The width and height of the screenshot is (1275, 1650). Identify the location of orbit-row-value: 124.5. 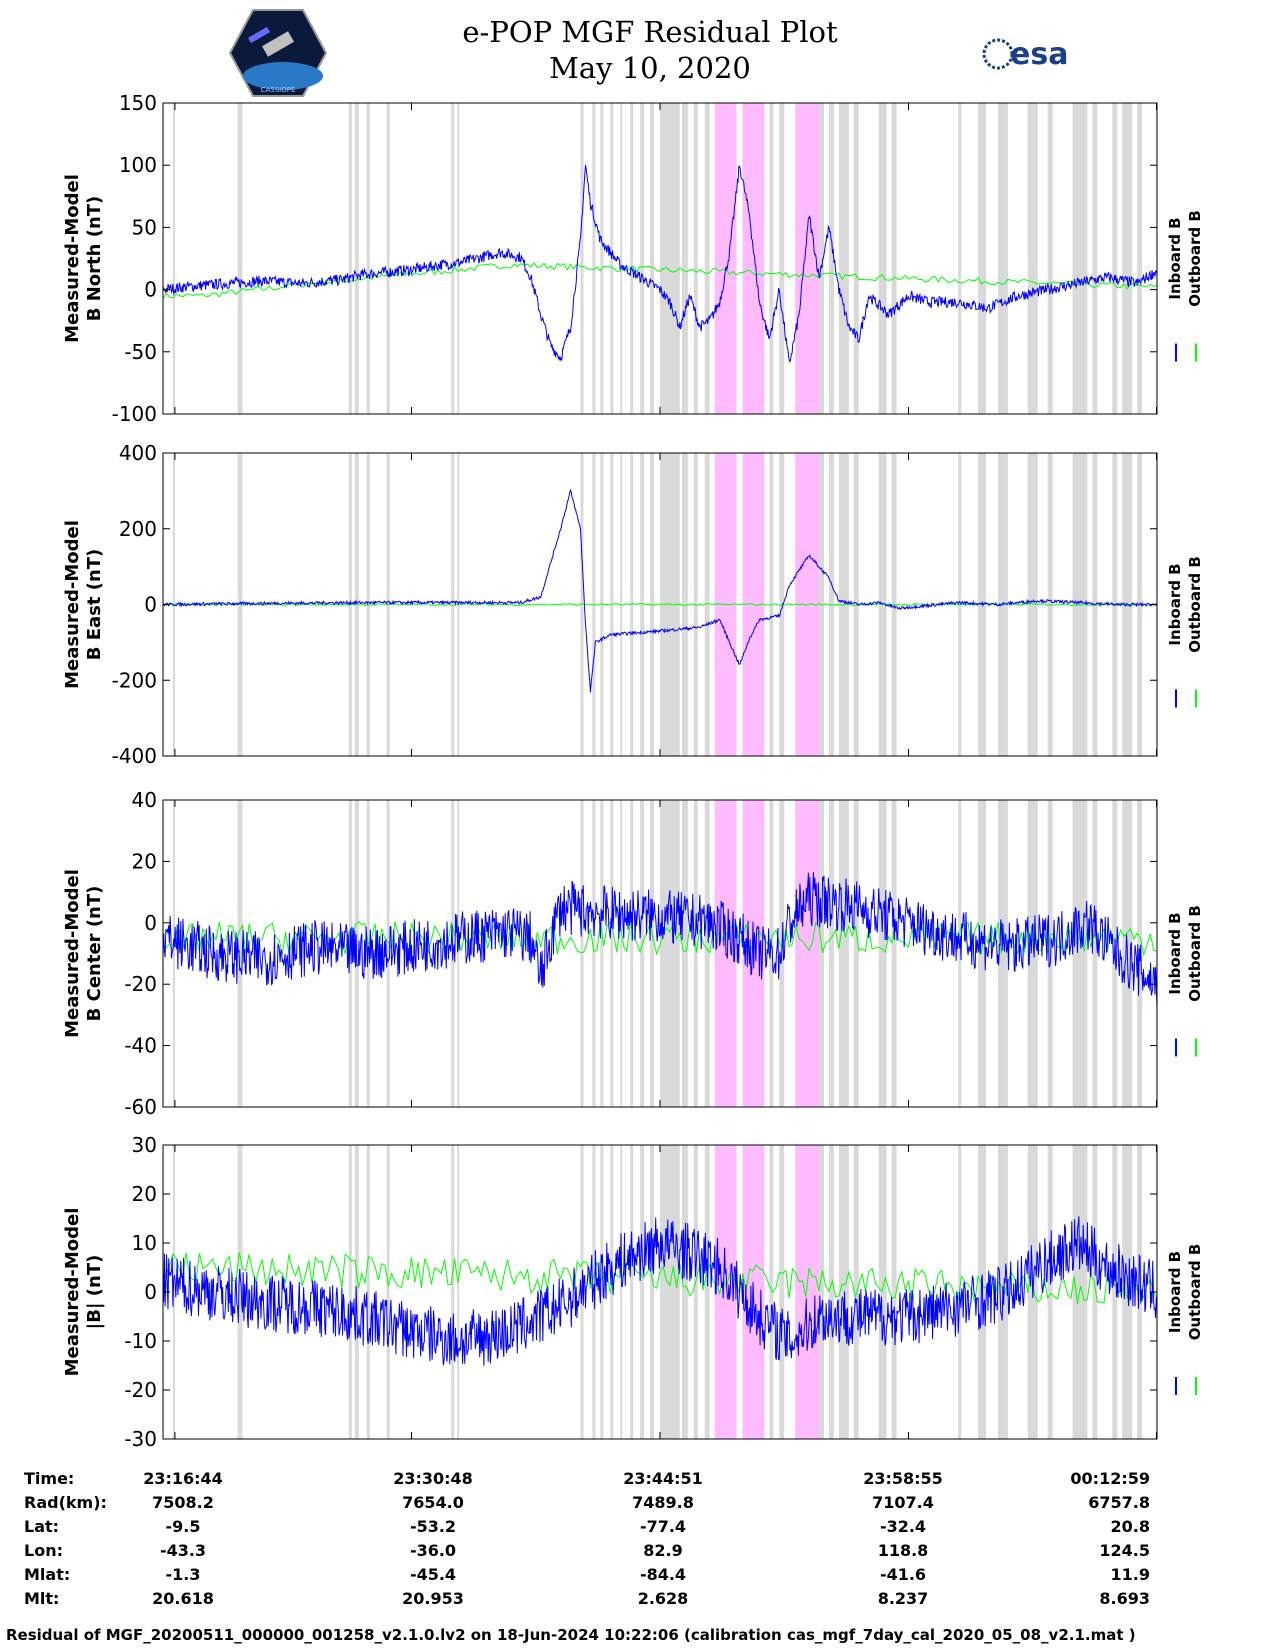
(1124, 1550).